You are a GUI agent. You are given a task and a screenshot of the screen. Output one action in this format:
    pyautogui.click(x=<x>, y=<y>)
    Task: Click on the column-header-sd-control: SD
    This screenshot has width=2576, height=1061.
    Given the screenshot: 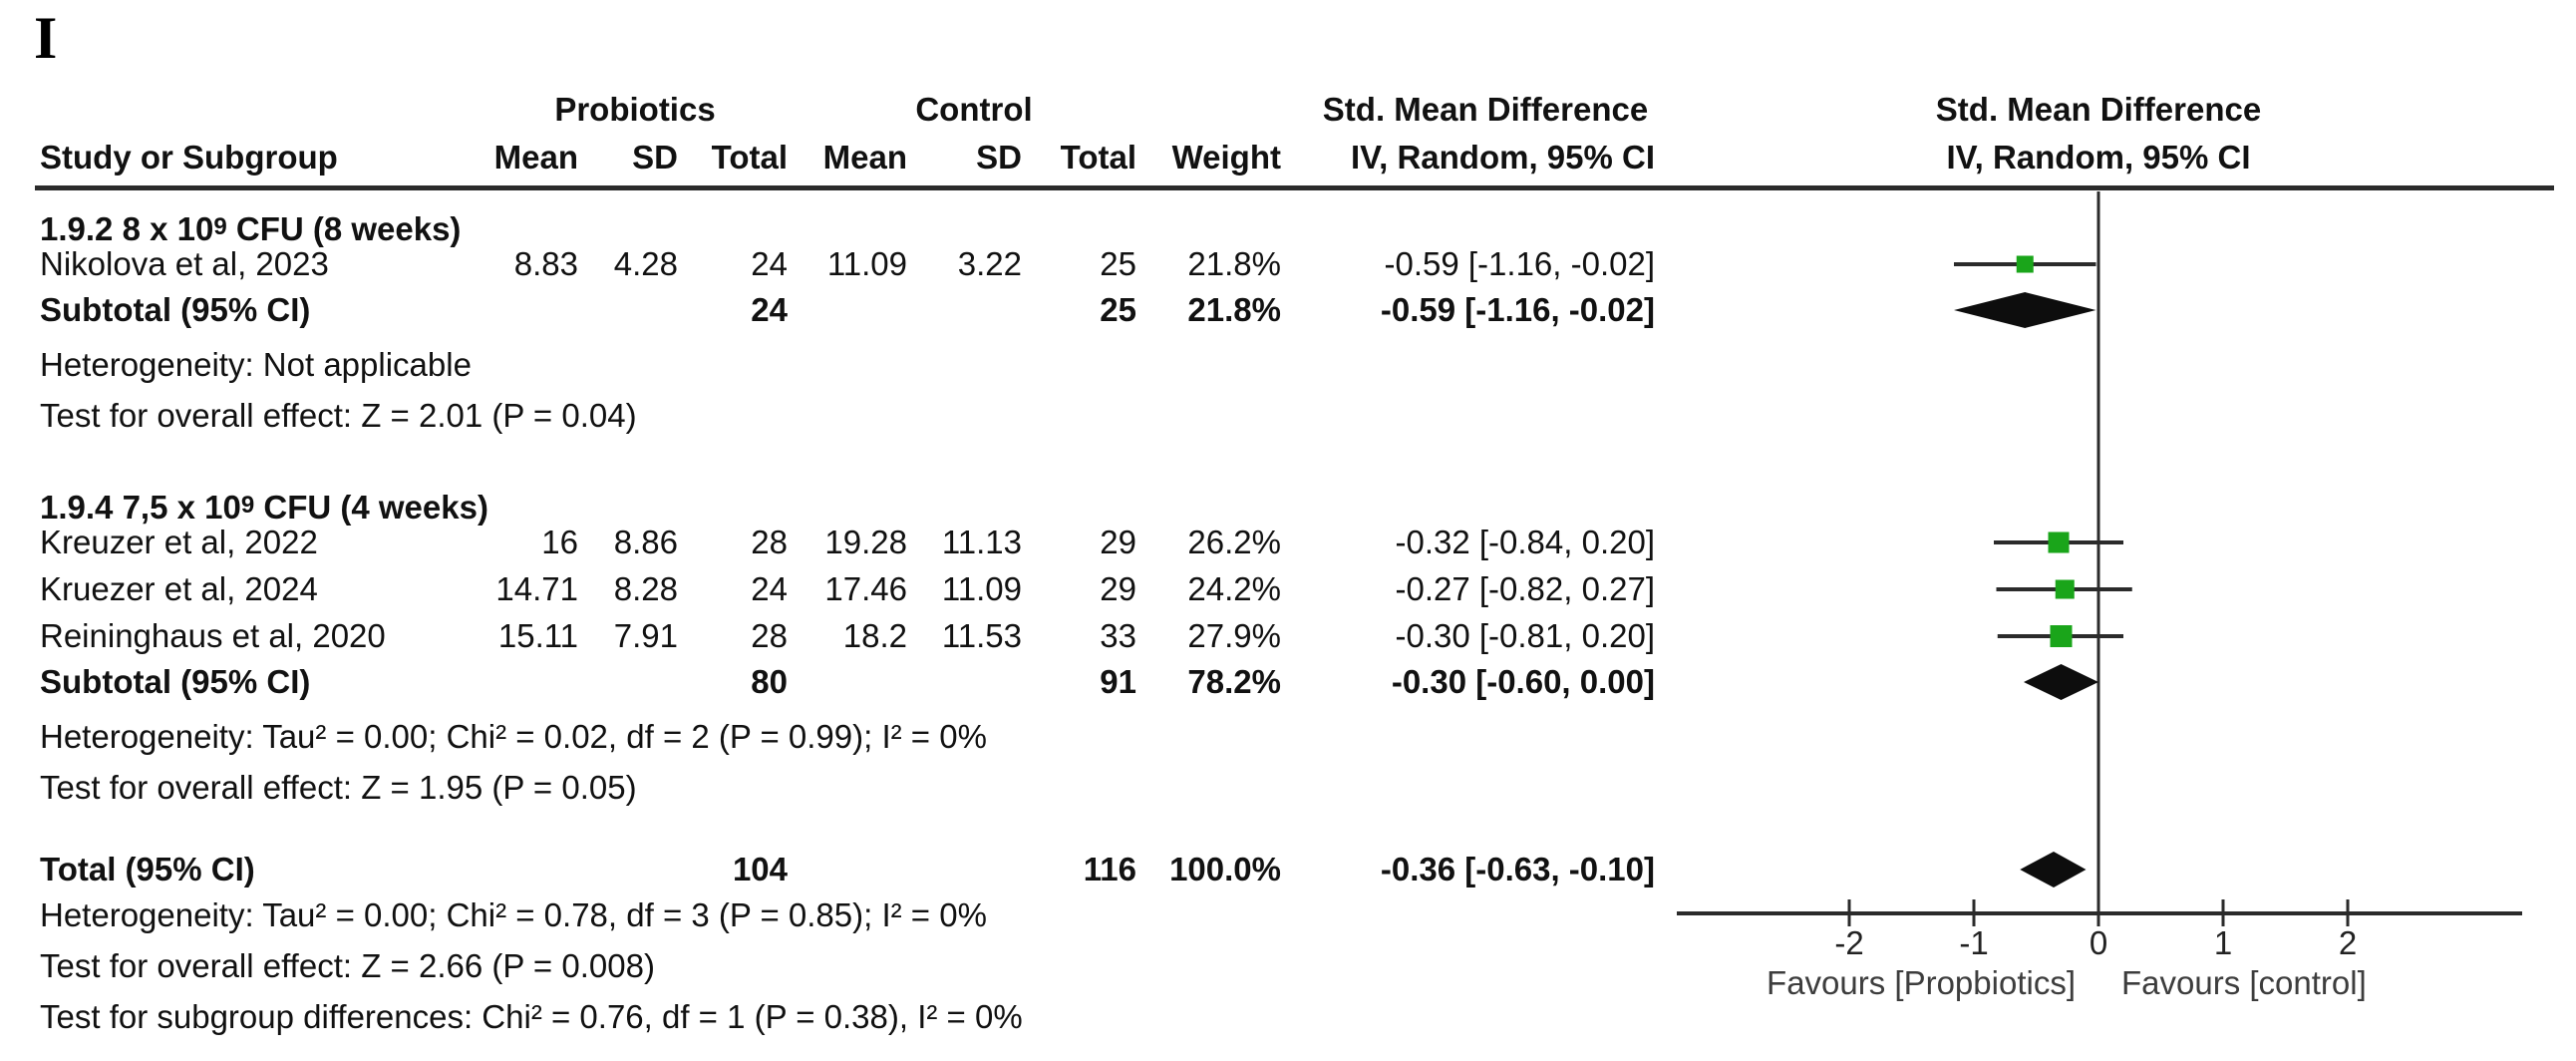 What is the action you would take?
    pyautogui.click(x=999, y=157)
    